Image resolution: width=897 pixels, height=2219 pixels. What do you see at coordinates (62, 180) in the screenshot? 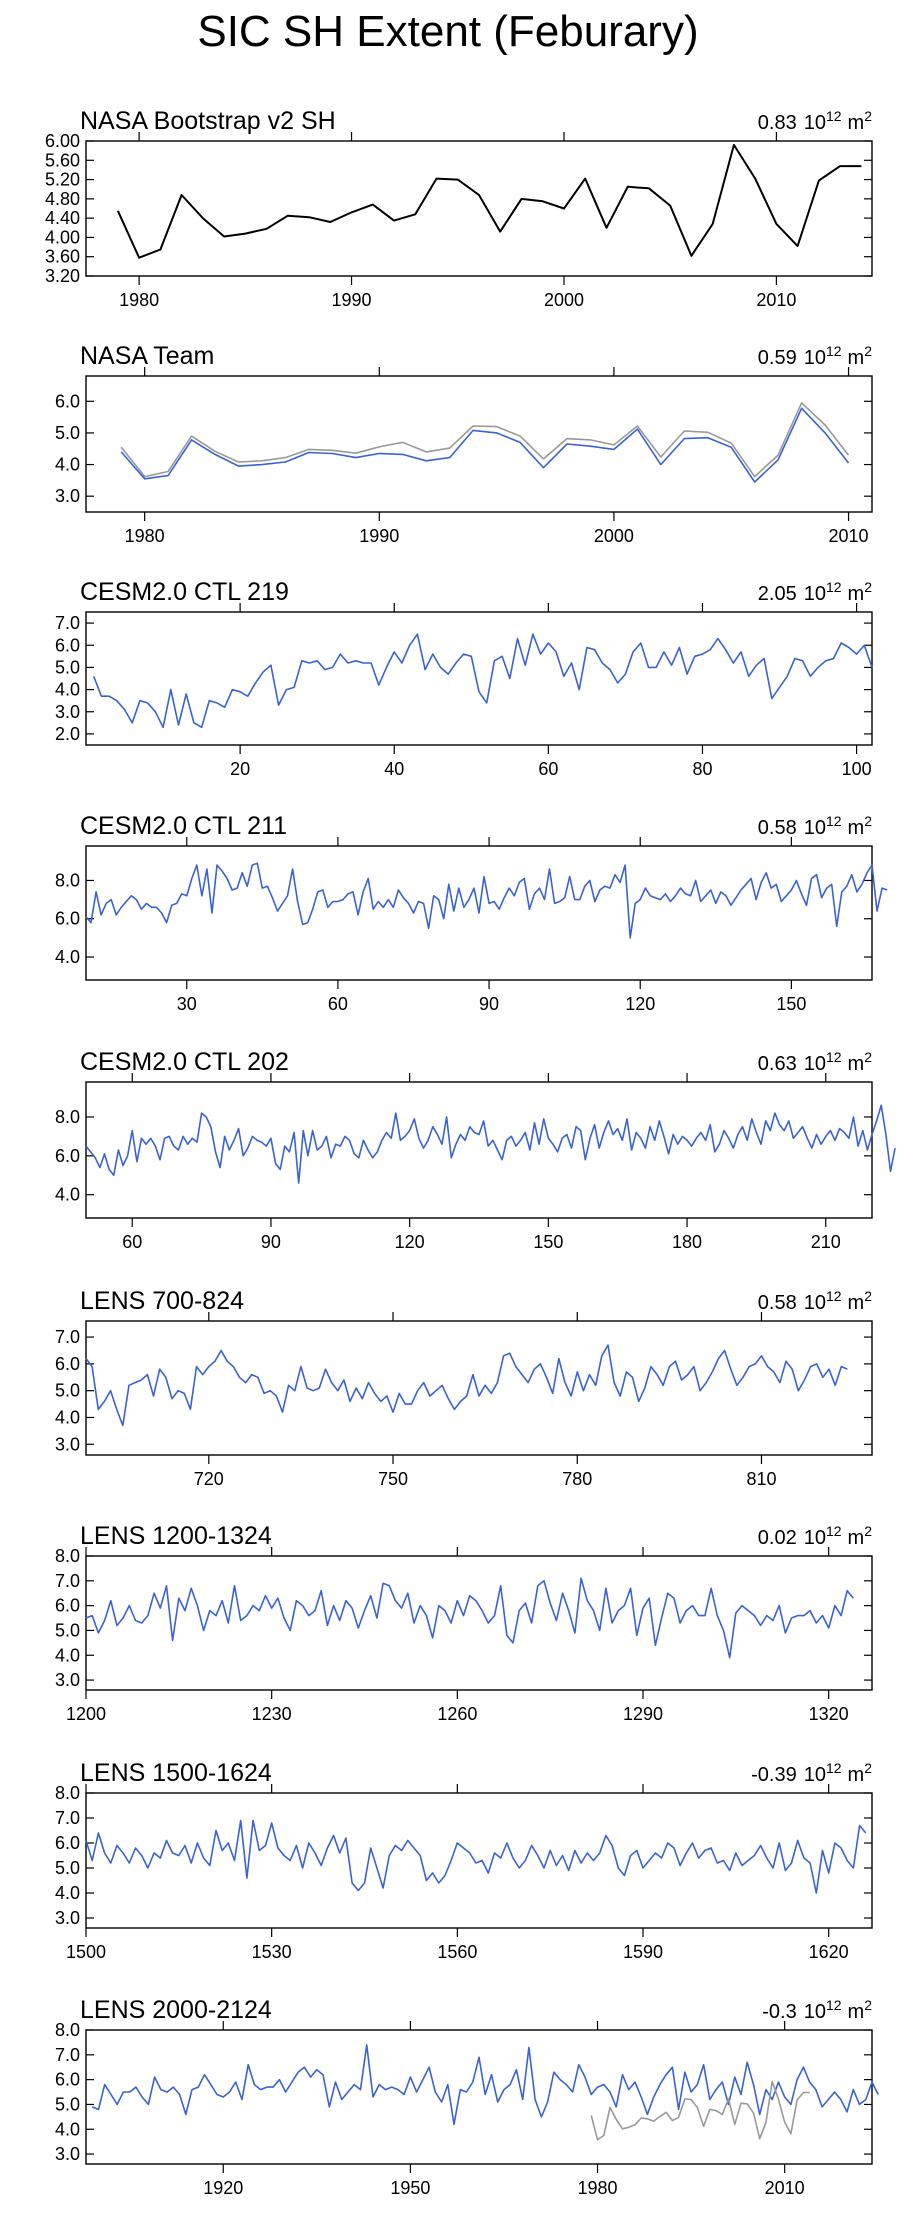
I see `y-tick-label: 5.20` at bounding box center [62, 180].